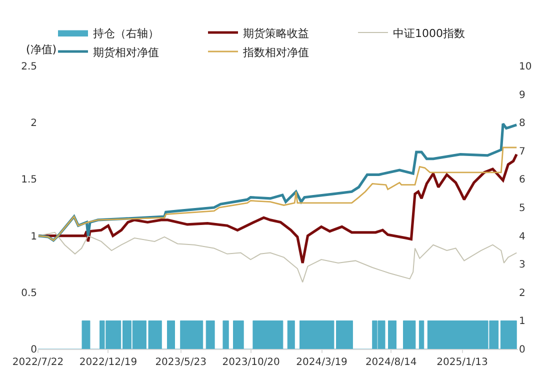 The height and width of the screenshot is (380, 550). Describe the element at coordinates (522, 124) in the screenshot. I see `y2-tick-label: 8` at that location.